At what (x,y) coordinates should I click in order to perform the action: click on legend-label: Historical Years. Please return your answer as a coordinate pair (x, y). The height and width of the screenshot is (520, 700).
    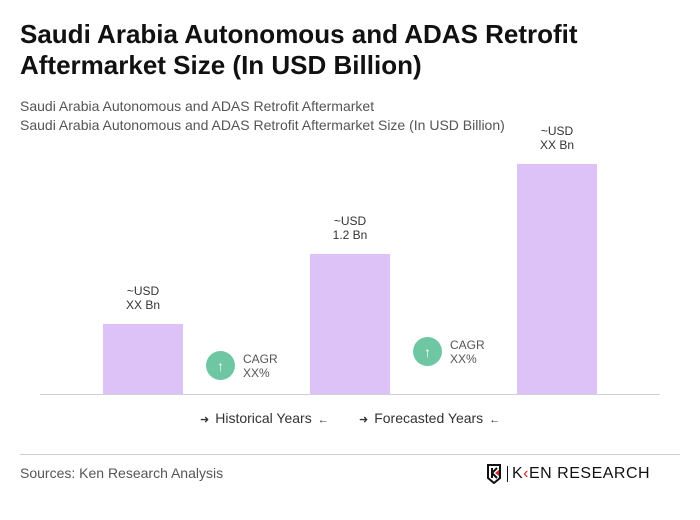
    Looking at the image, I should click on (263, 418).